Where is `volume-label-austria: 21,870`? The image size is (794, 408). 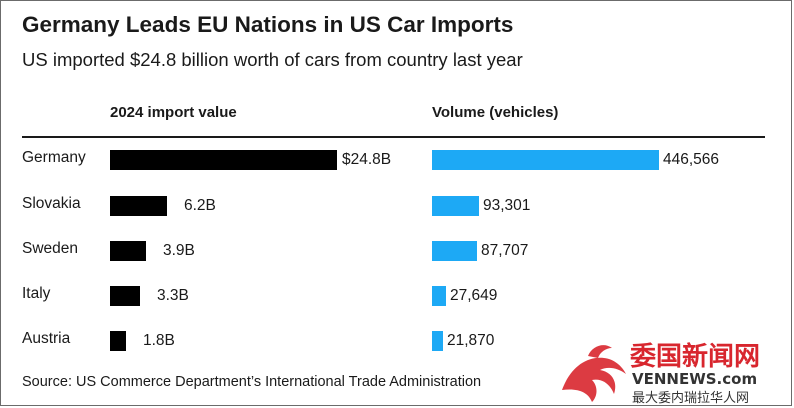 volume-label-austria: 21,870 is located at coordinates (471, 340).